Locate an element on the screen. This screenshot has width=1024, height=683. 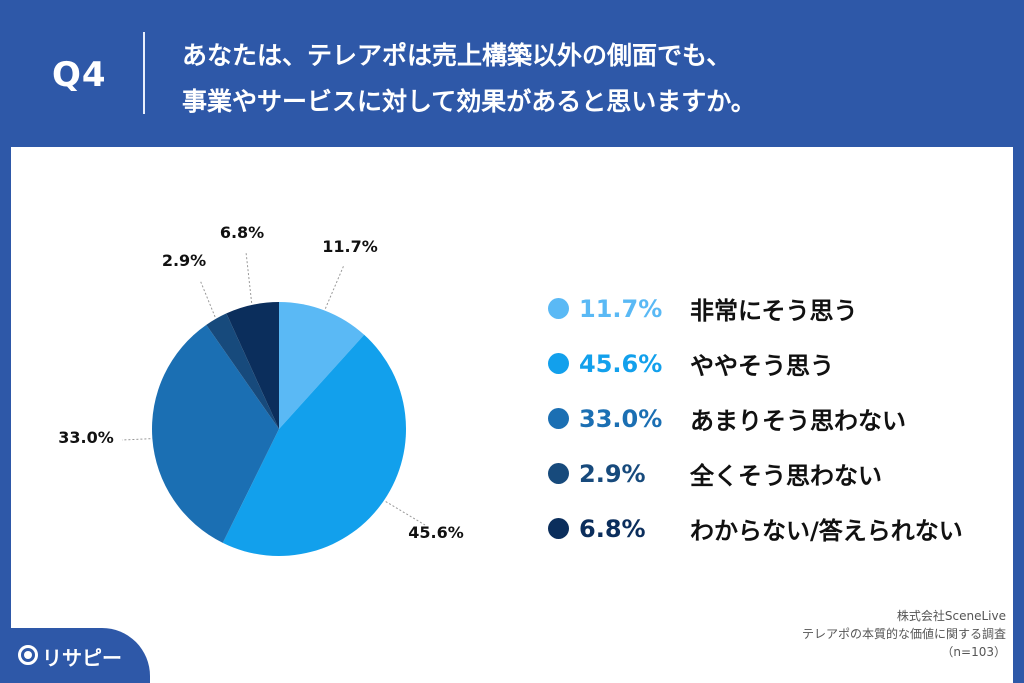
source-survey: テレアポの本質的な価値に関する調査 is located at coordinates (903, 634).